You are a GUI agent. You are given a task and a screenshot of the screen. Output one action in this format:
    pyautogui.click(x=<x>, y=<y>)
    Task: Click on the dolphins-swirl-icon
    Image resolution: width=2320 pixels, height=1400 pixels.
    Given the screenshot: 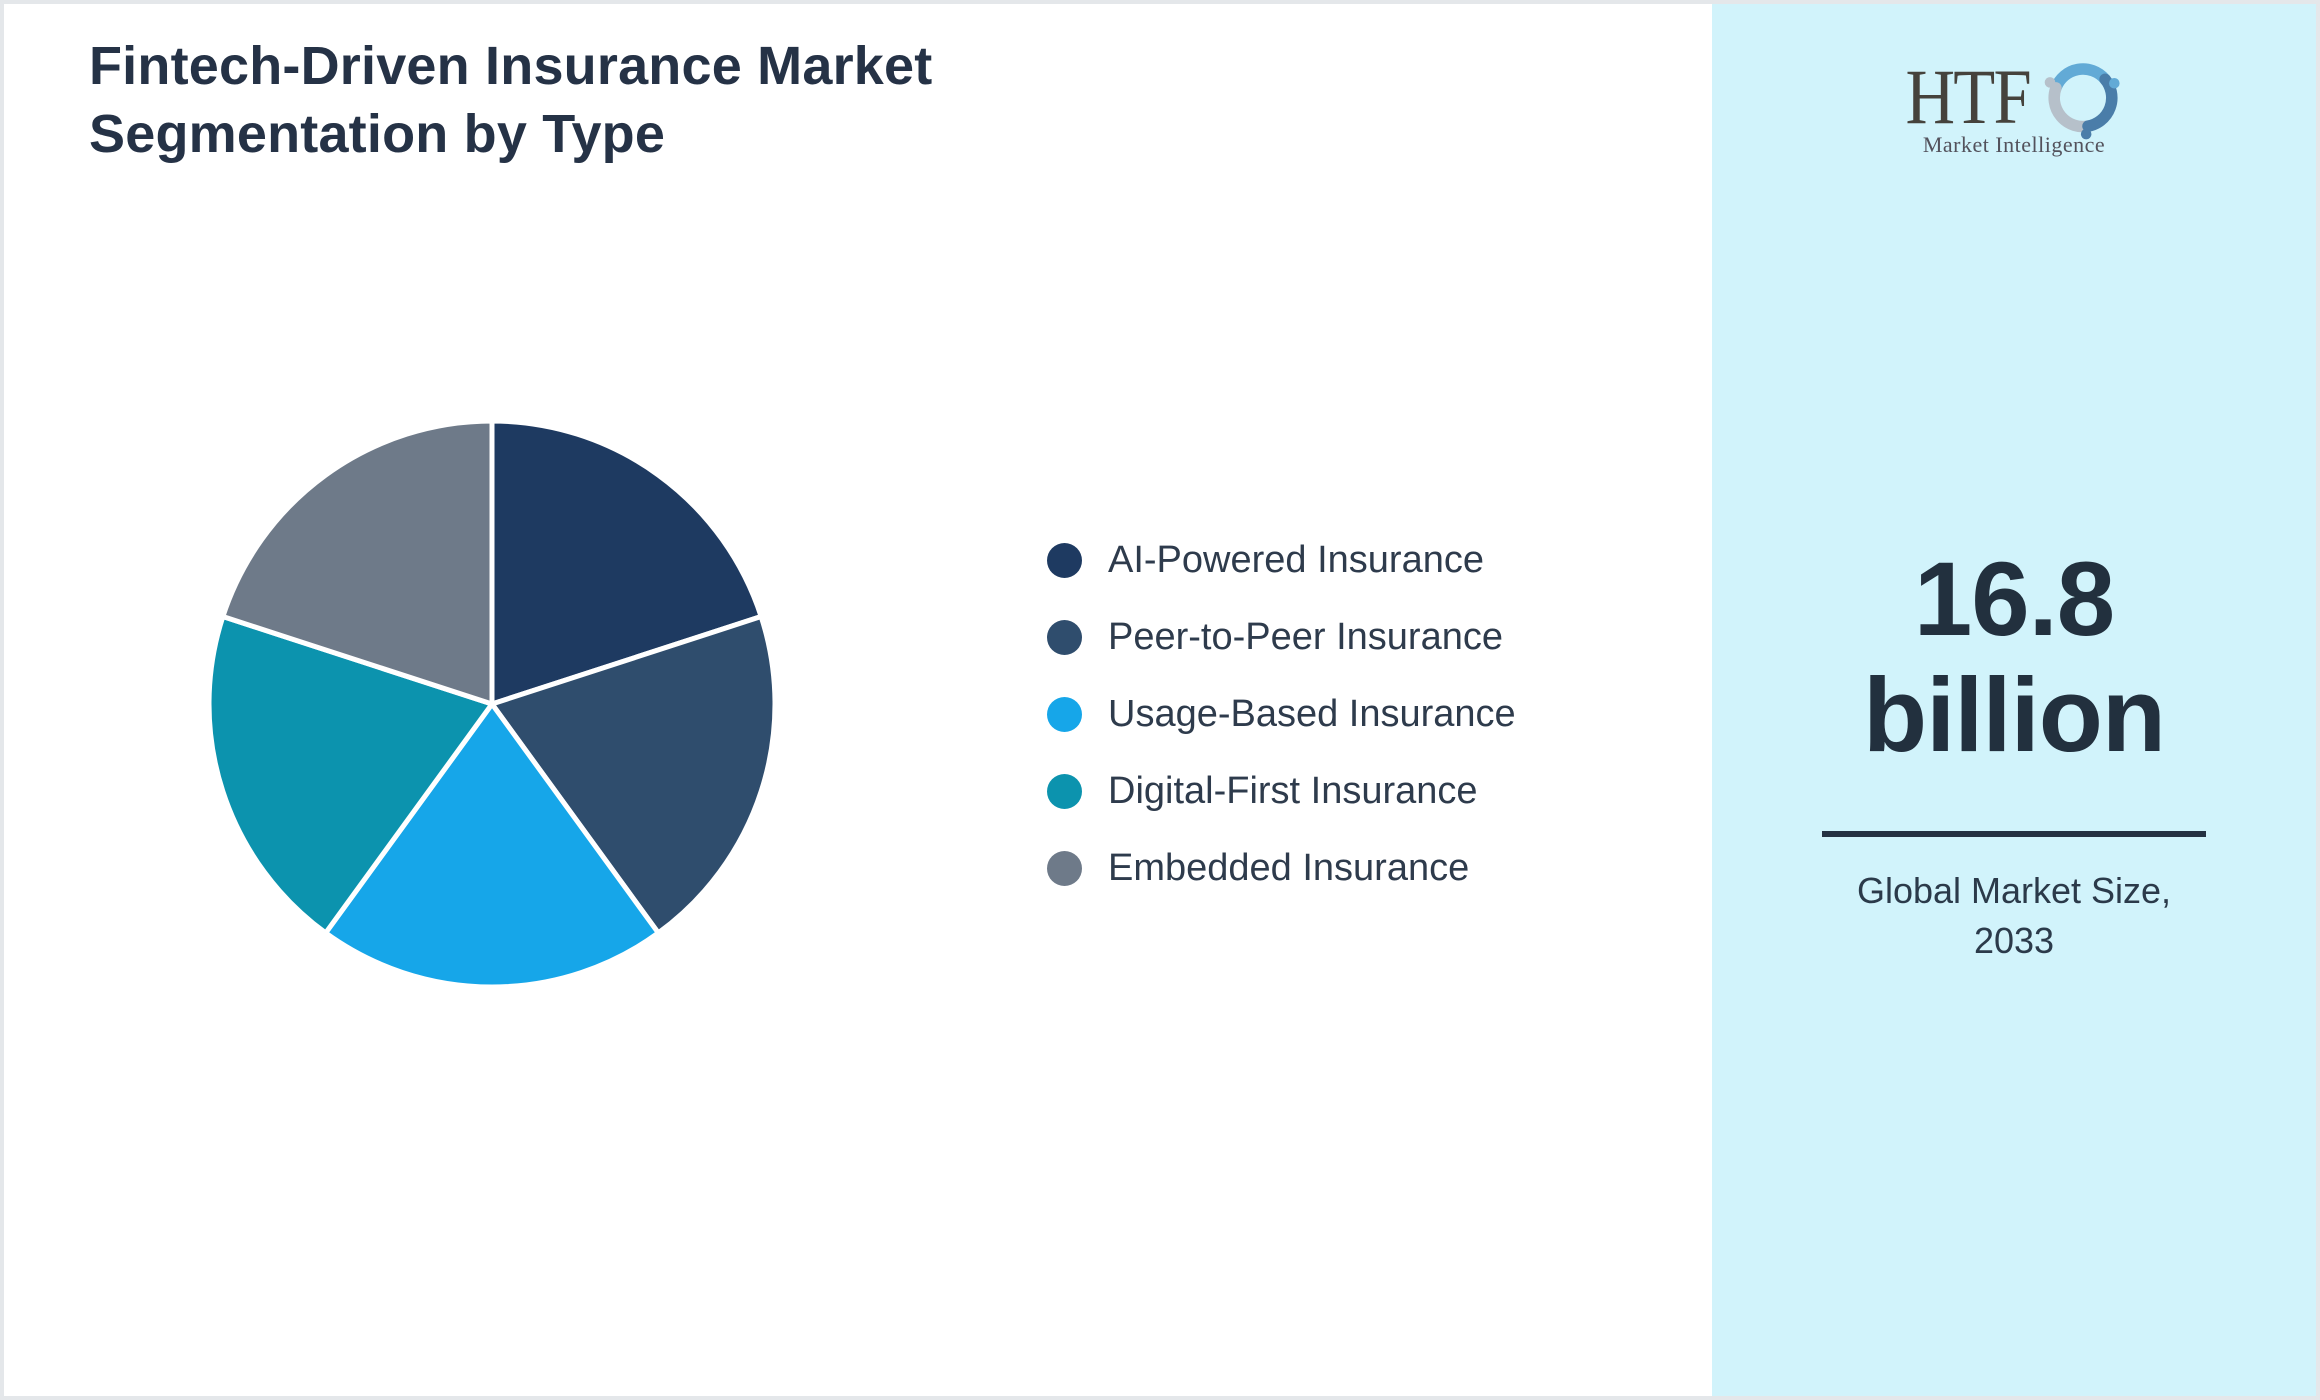 What is the action you would take?
    pyautogui.click(x=2082, y=101)
    